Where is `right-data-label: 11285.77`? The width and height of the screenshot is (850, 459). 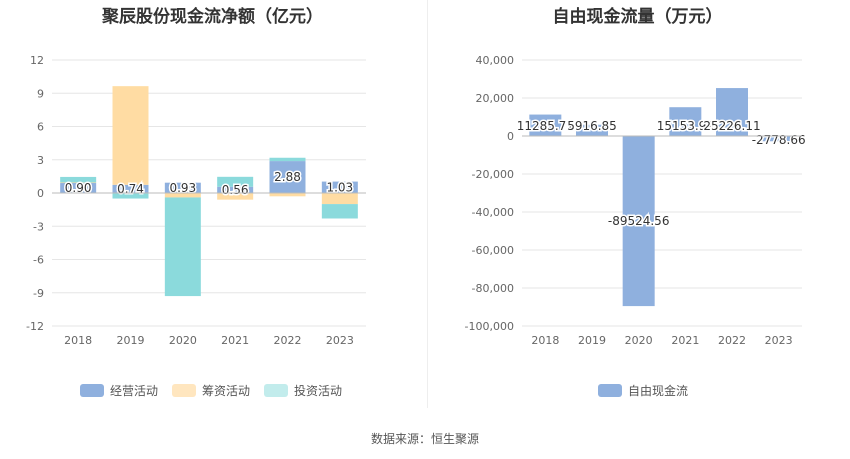 right-data-label: 11285.77 is located at coordinates (545, 126).